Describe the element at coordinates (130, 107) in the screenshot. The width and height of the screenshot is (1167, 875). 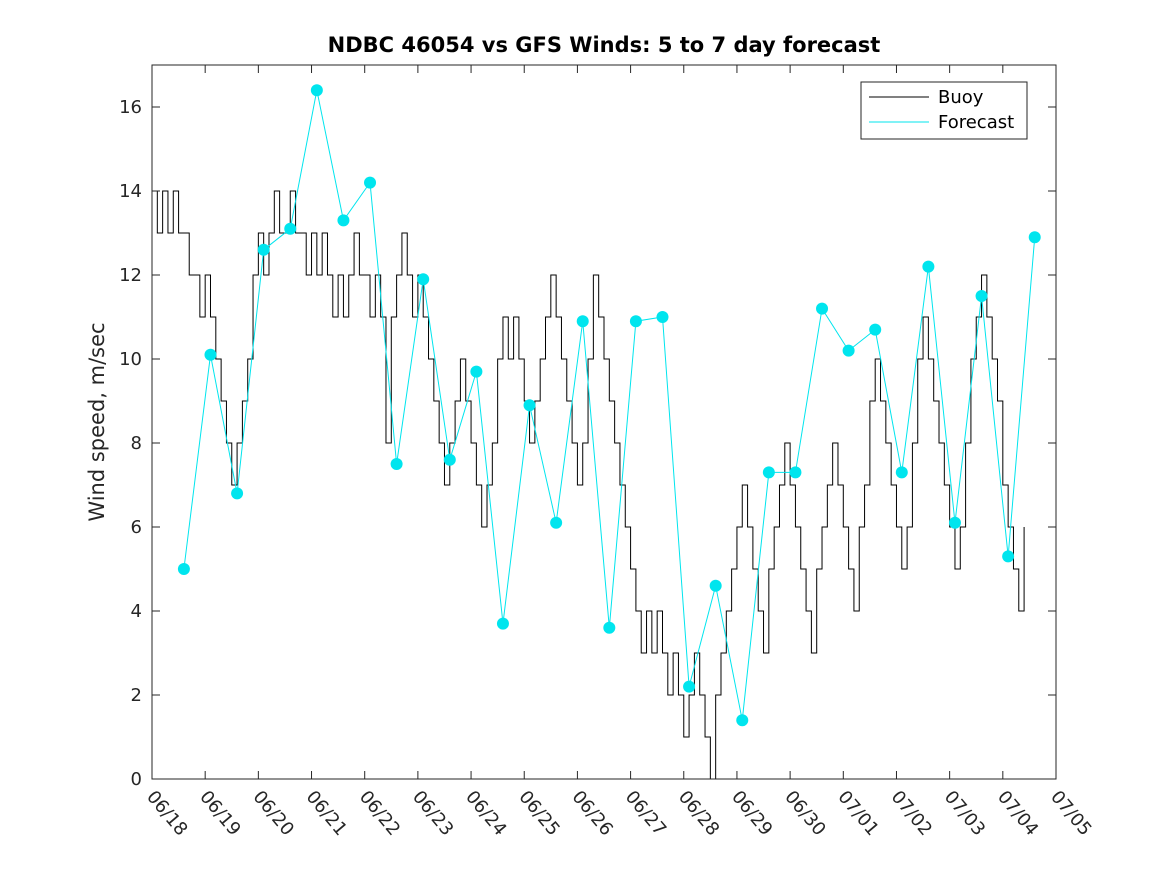
I see `y-tick-label: 16` at that location.